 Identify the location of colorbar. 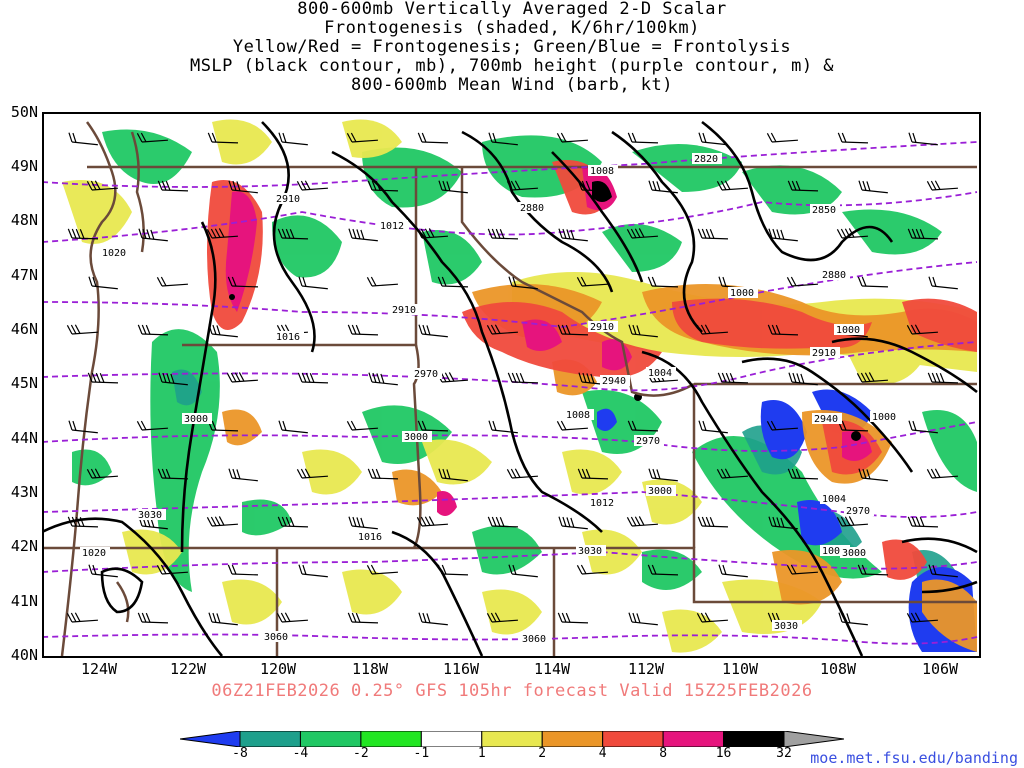
(512, 739).